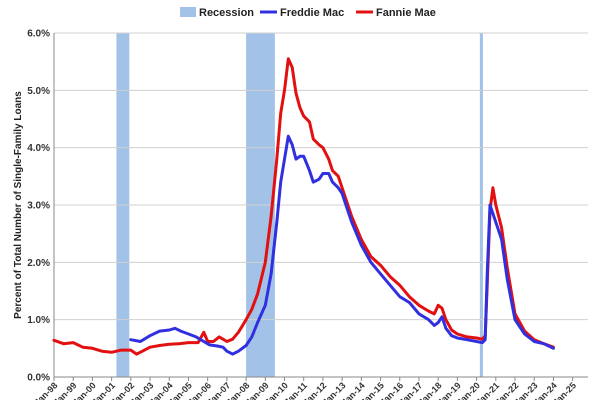 The width and height of the screenshot is (600, 400). Describe the element at coordinates (38, 91) in the screenshot. I see `y-tick-label: 5.0%` at that location.